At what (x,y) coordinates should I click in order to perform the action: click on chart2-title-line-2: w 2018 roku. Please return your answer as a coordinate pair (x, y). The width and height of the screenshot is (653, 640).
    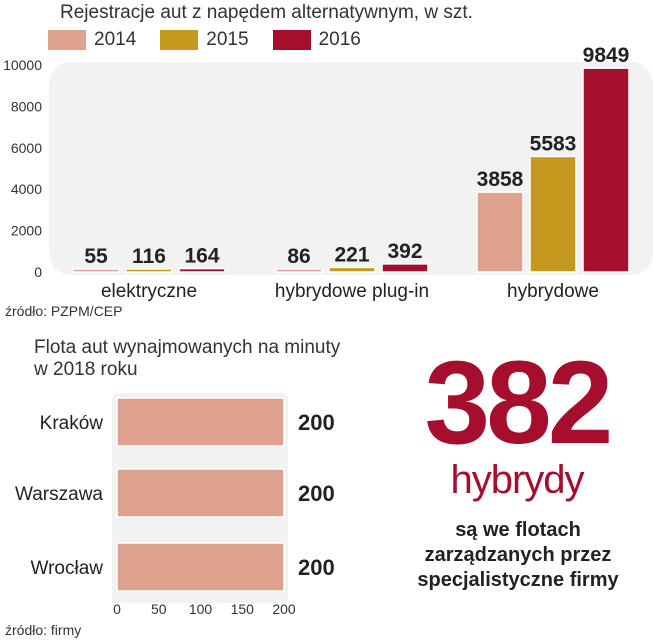
    Looking at the image, I should click on (86, 369).